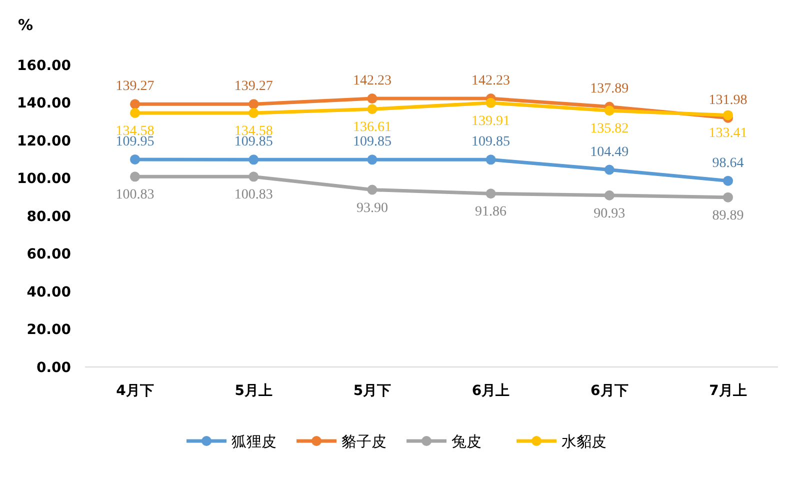 The image size is (793, 479). What do you see at coordinates (372, 208) in the screenshot?
I see `data-label: 93.90` at bounding box center [372, 208].